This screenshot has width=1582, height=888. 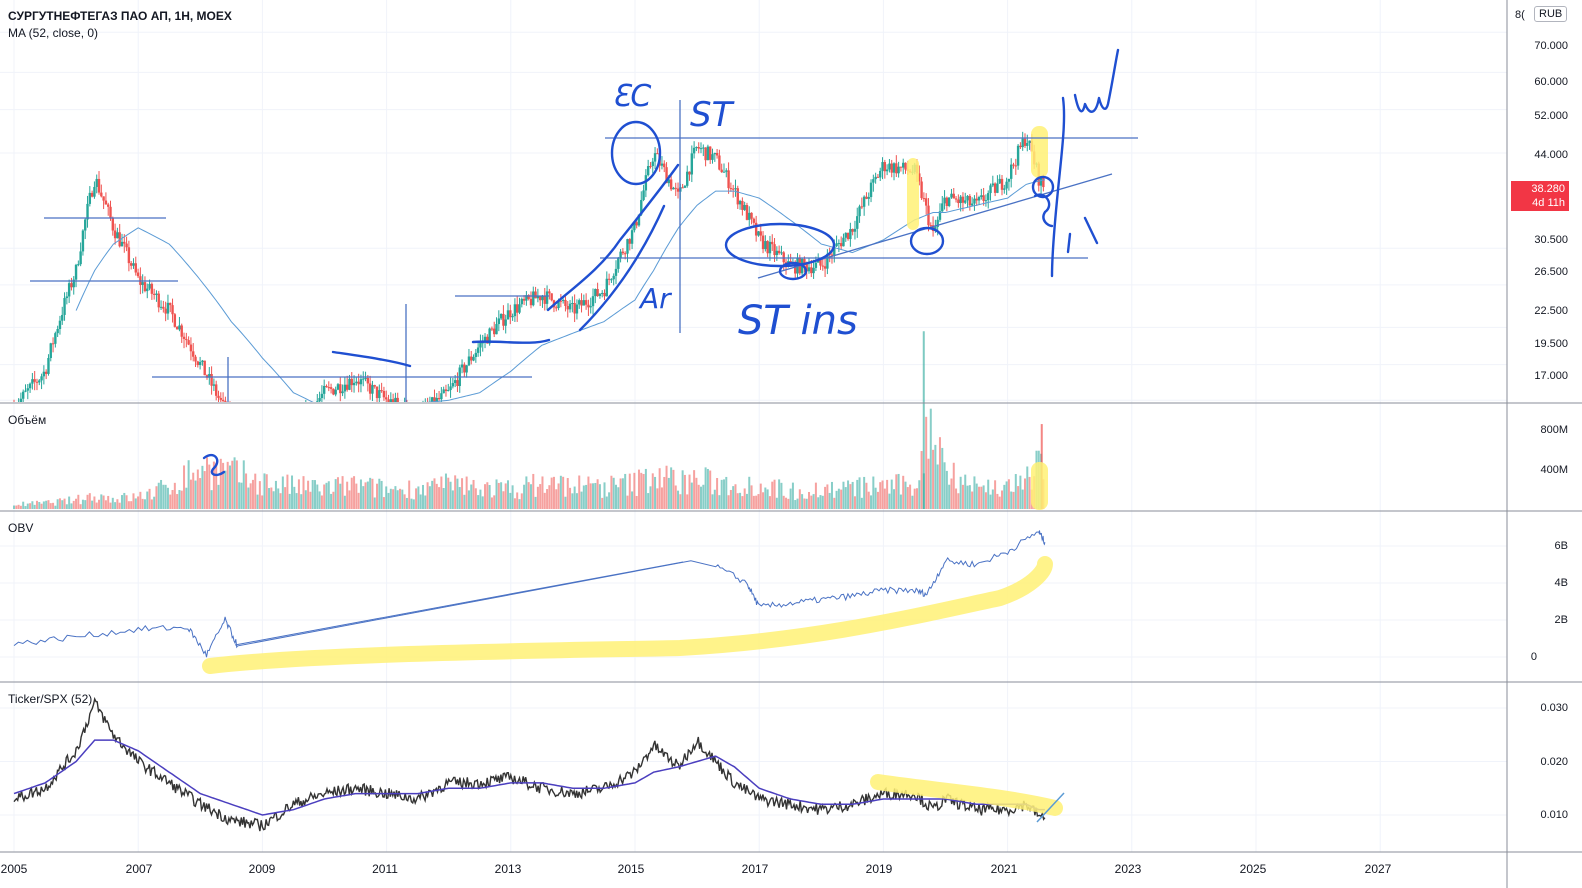 I want to click on obv-tick: 4B, so click(x=1561, y=583).